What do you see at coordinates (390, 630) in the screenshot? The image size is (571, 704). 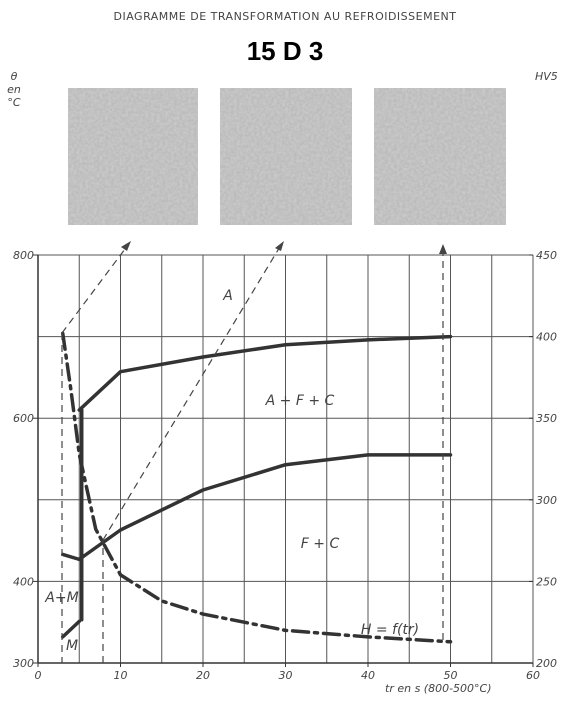 I see `annotation: H = f(tr)` at bounding box center [390, 630].